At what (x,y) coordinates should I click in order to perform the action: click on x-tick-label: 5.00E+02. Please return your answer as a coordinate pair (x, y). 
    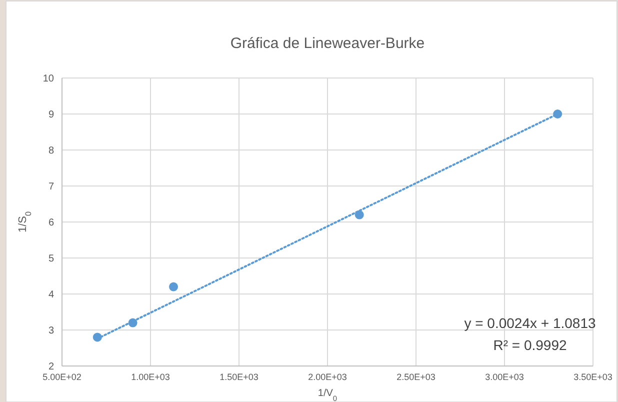
    Looking at the image, I should click on (62, 377).